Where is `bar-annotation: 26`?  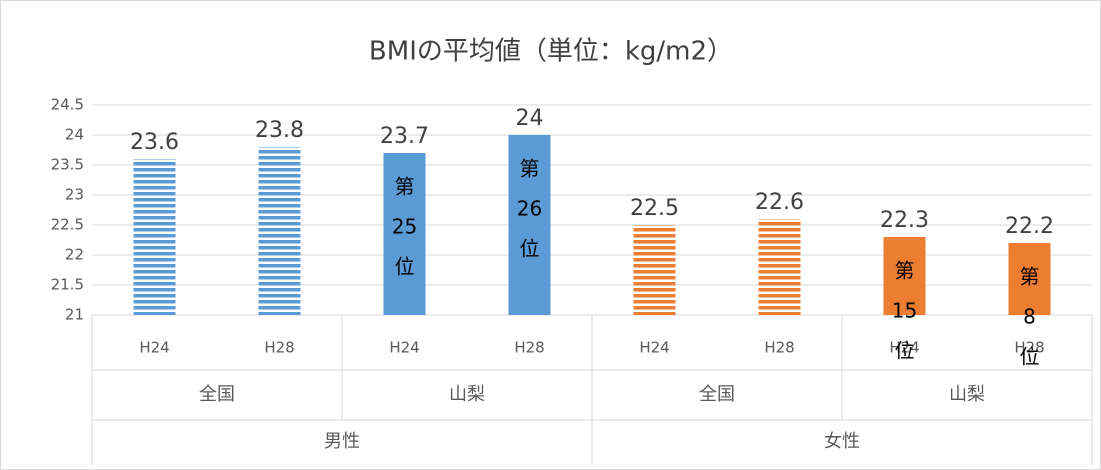 bar-annotation: 26 is located at coordinates (529, 209).